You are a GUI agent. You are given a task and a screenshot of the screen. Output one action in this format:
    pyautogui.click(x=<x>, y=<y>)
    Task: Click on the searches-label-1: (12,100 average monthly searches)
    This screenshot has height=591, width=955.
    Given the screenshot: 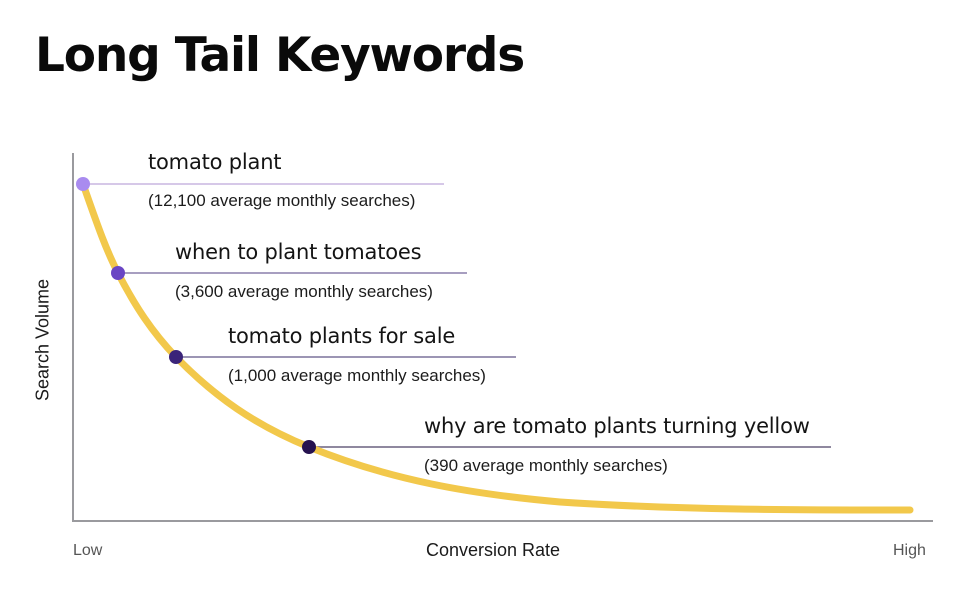 What is the action you would take?
    pyautogui.click(x=282, y=200)
    